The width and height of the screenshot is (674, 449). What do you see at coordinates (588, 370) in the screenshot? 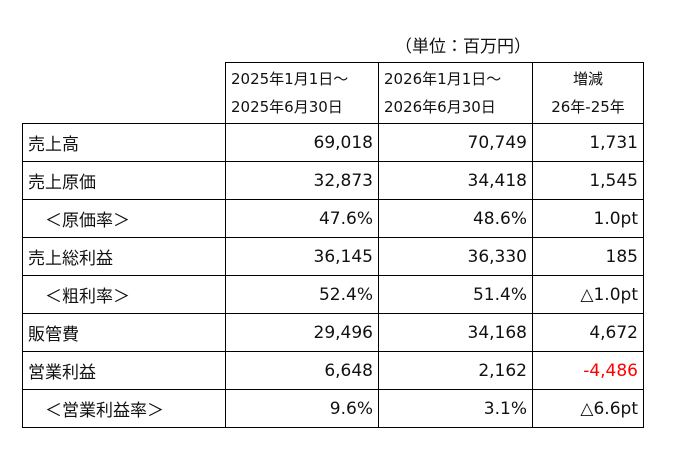
I see `cell: -4,486` at bounding box center [588, 370].